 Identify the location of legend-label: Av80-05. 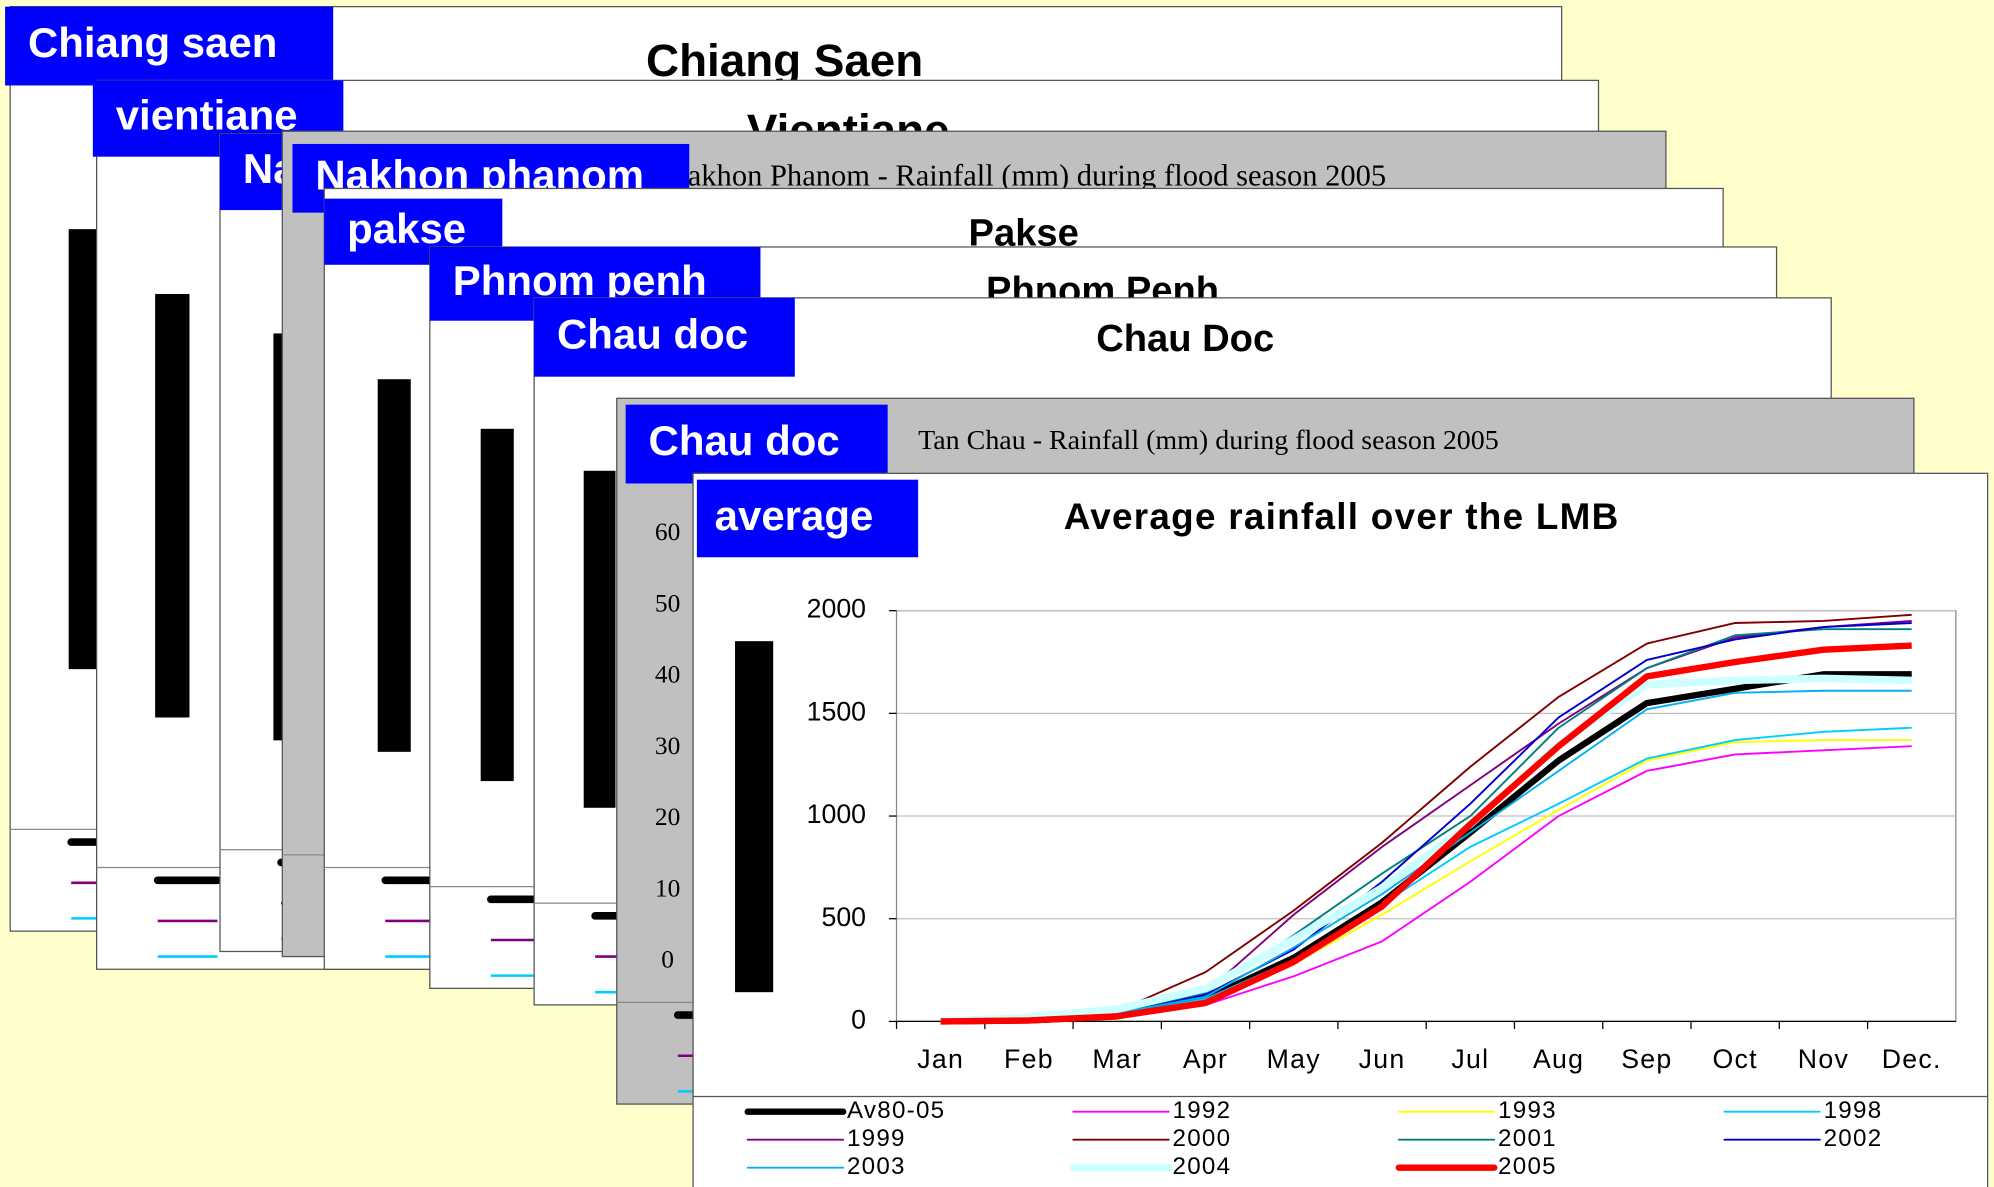
(896, 1110).